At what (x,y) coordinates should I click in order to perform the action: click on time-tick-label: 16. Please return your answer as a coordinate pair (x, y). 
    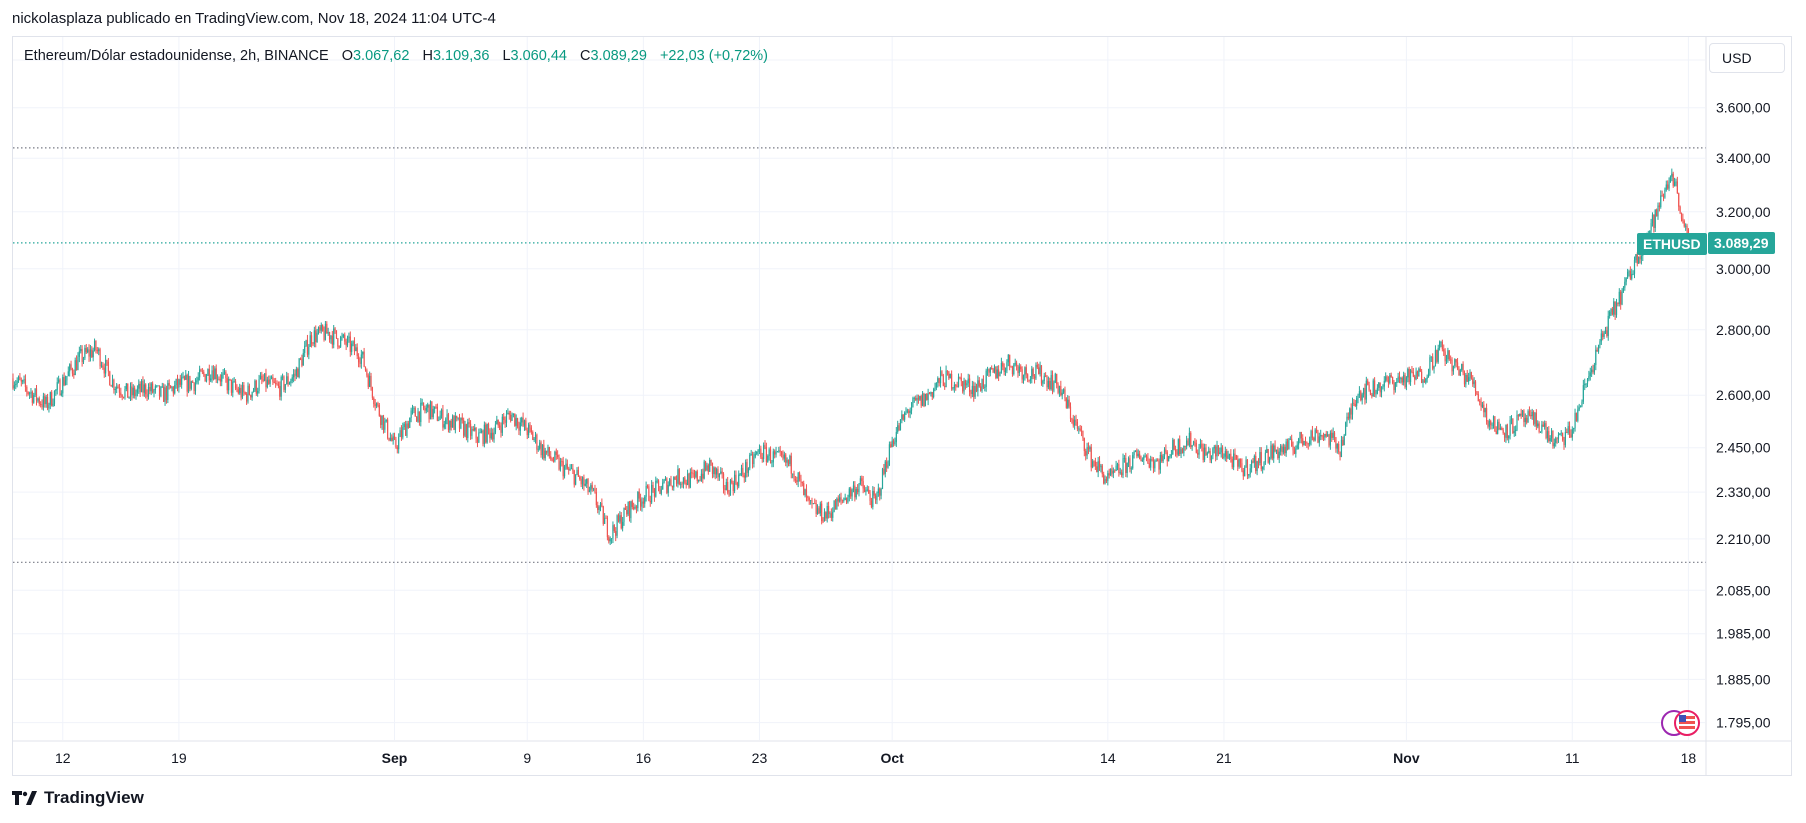
    Looking at the image, I should click on (644, 758).